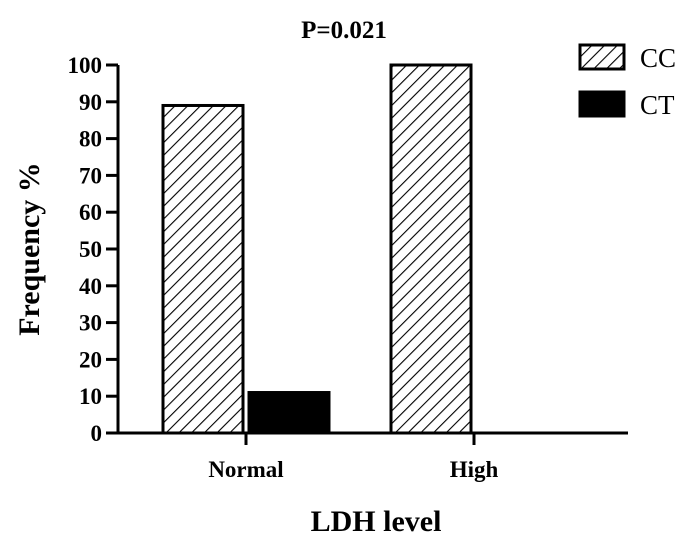 The image size is (681, 542). Describe the element at coordinates (203, 269) in the screenshot. I see `bar-cc-normal` at that location.